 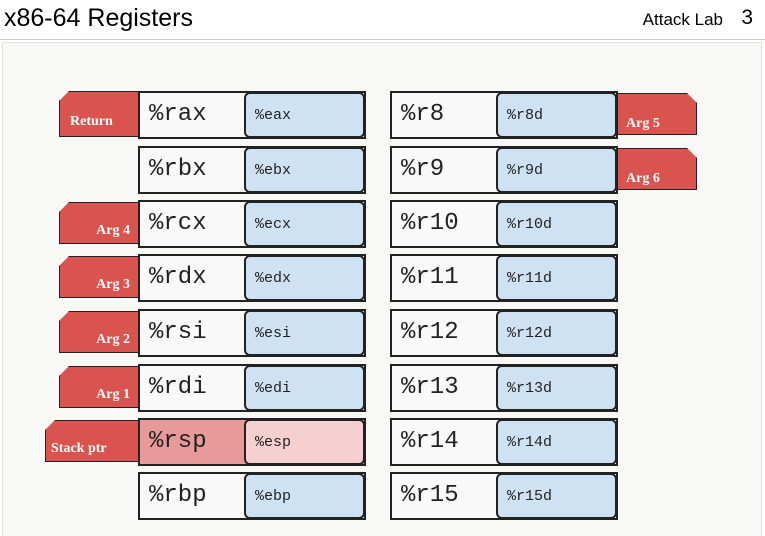 I want to click on register-name: %rbp, so click(x=178, y=495).